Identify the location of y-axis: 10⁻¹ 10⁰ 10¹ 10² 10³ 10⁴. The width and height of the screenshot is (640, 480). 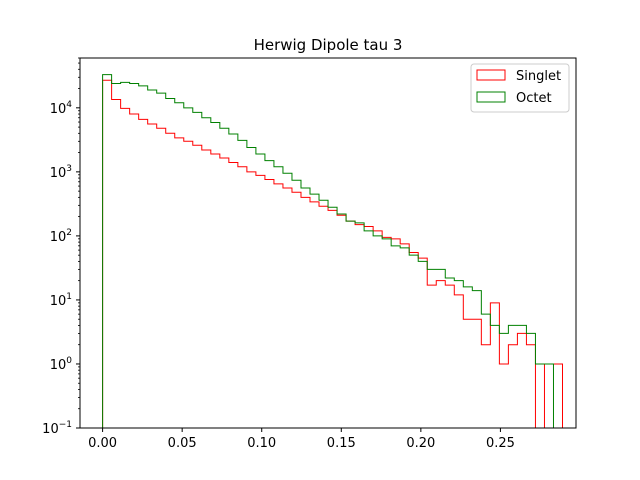
(61, 247).